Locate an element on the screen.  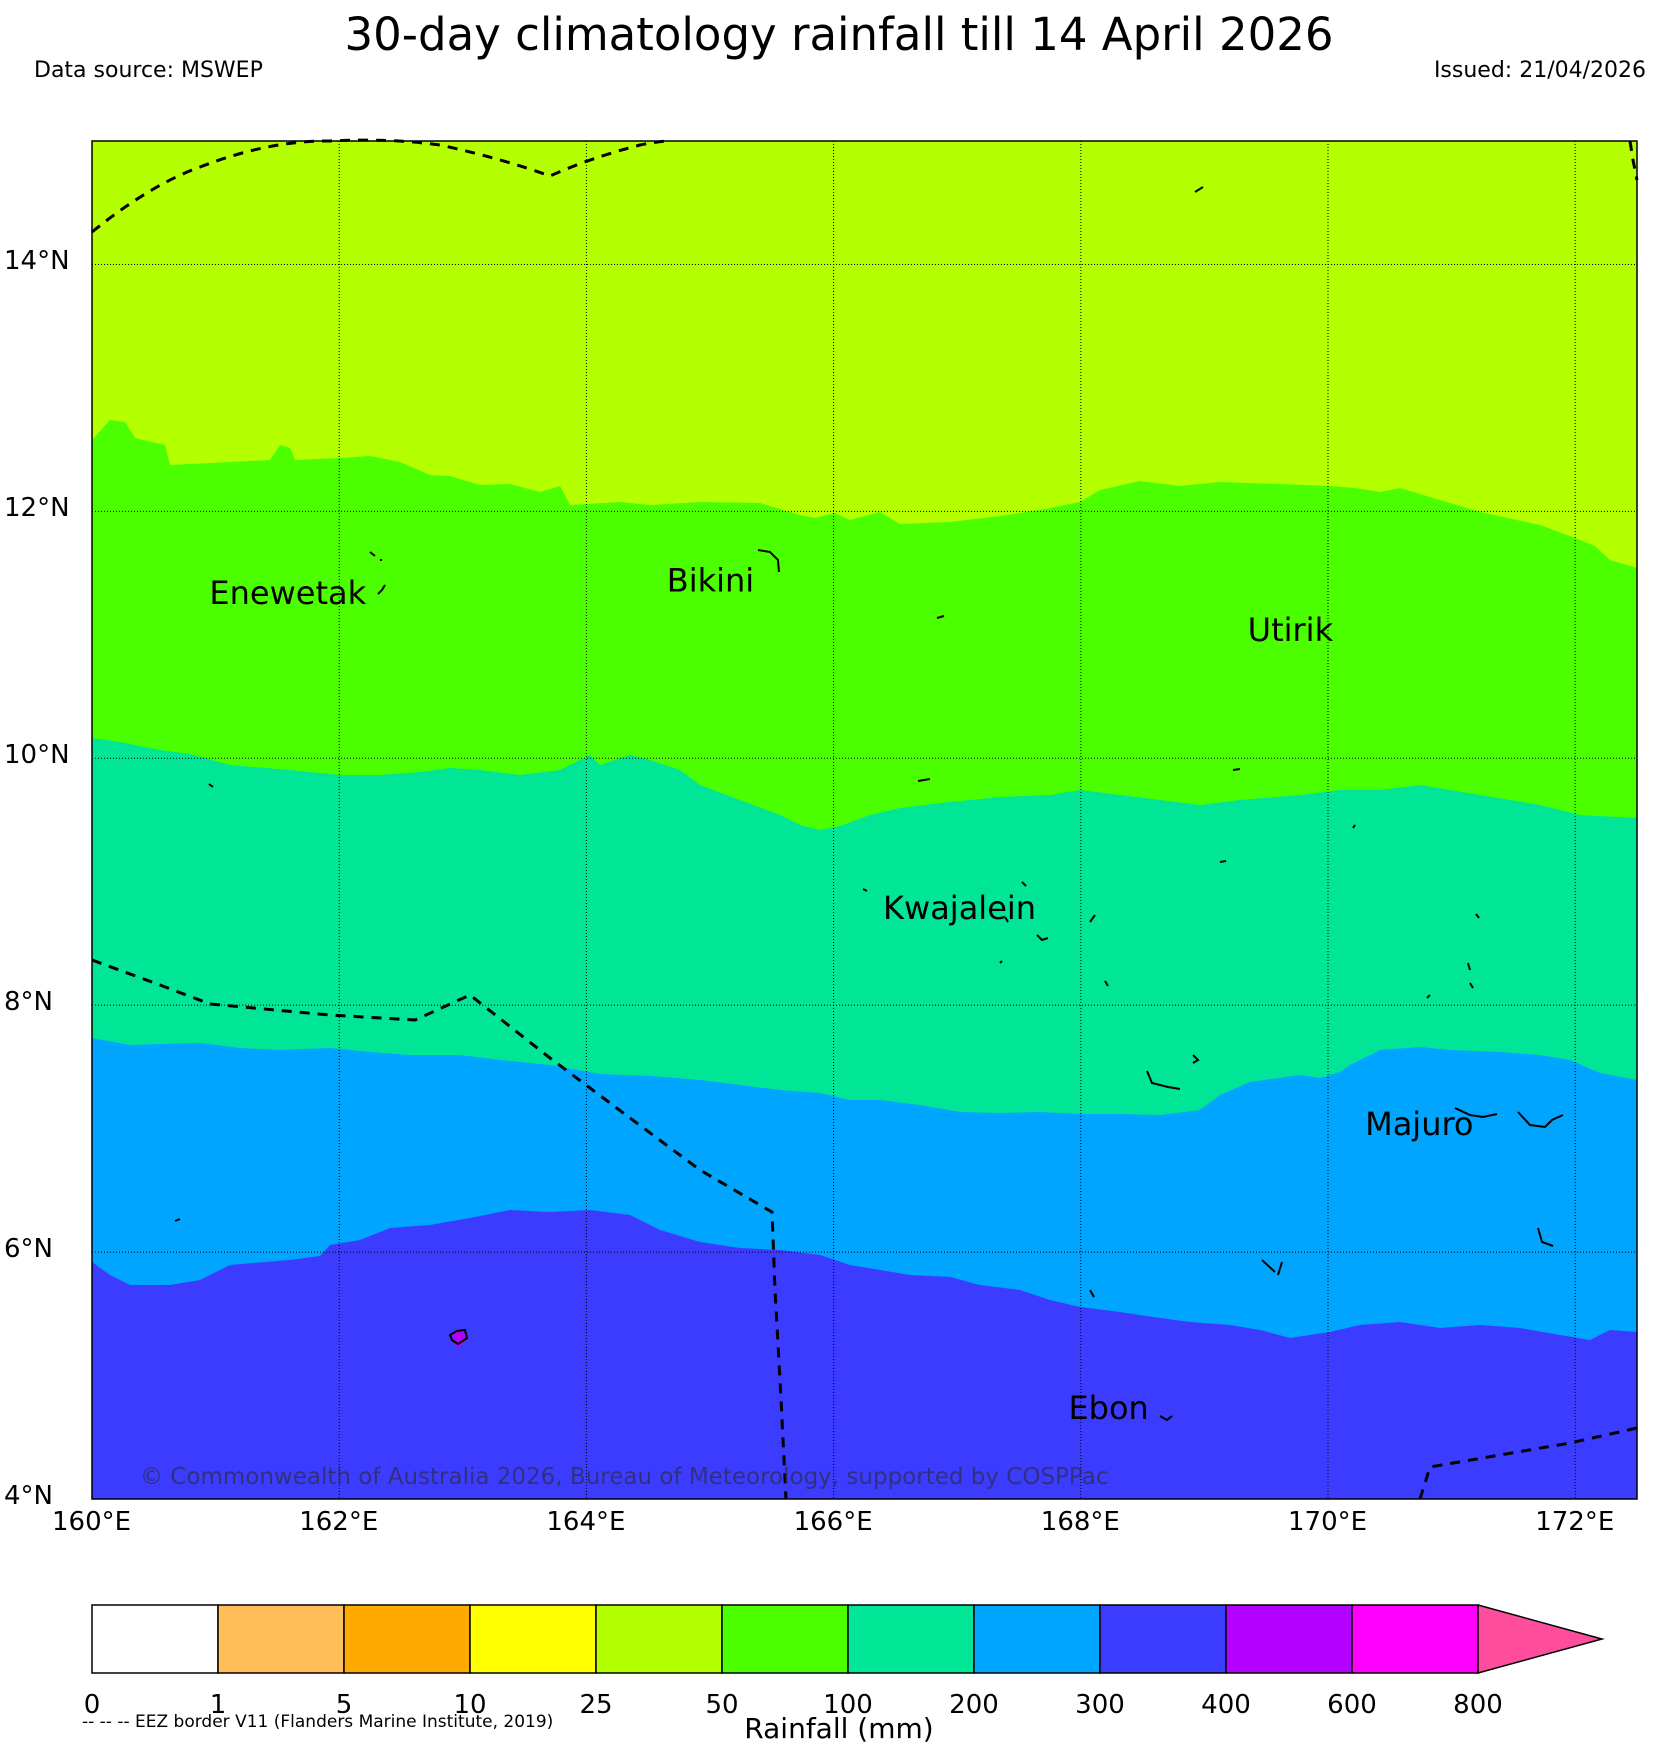
place-label-majuro: Majuro is located at coordinates (1419, 1124).